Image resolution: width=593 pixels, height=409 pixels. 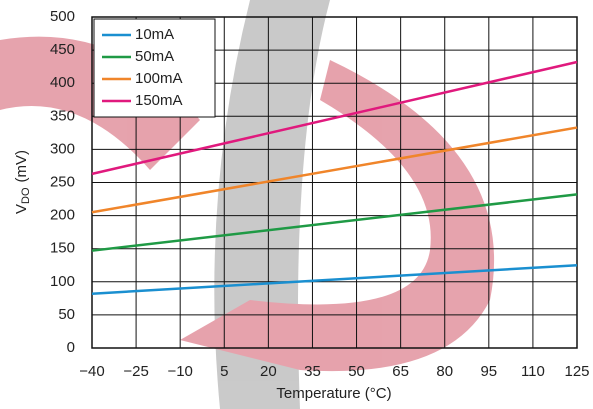 I want to click on y-tick-label: 250, so click(x=62, y=181).